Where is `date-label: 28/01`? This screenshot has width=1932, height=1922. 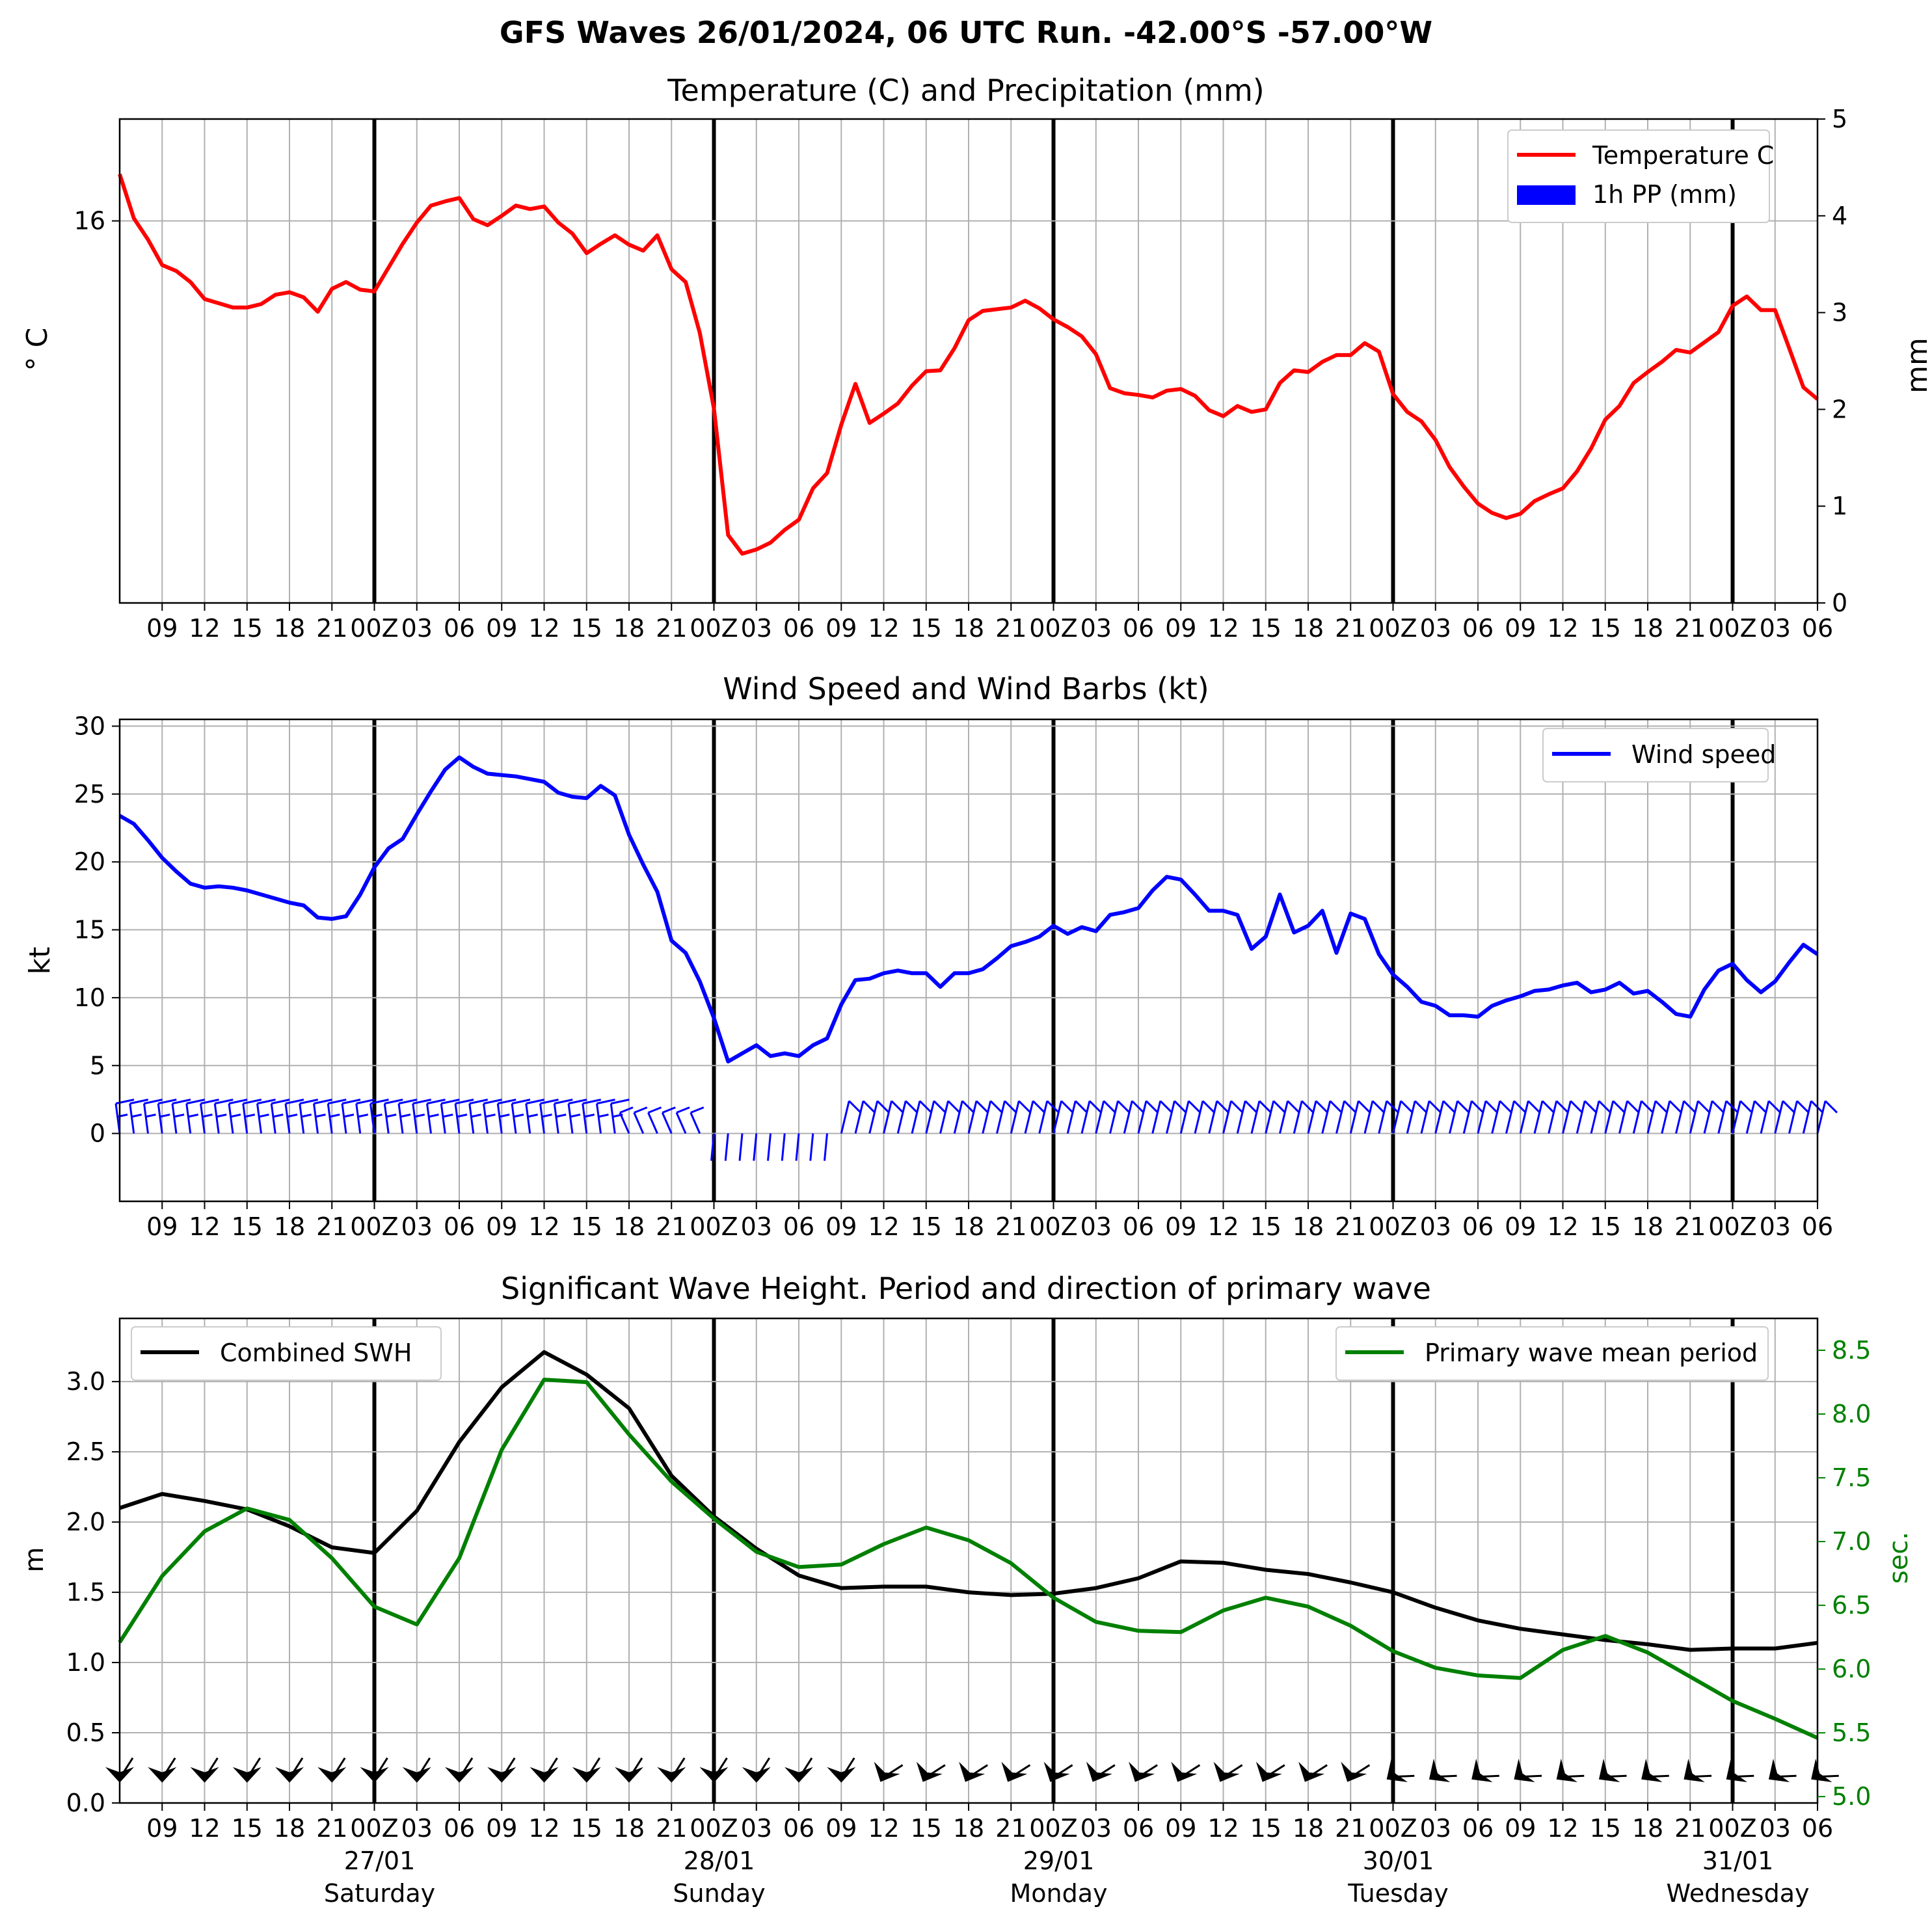
date-label: 28/01 is located at coordinates (719, 1861).